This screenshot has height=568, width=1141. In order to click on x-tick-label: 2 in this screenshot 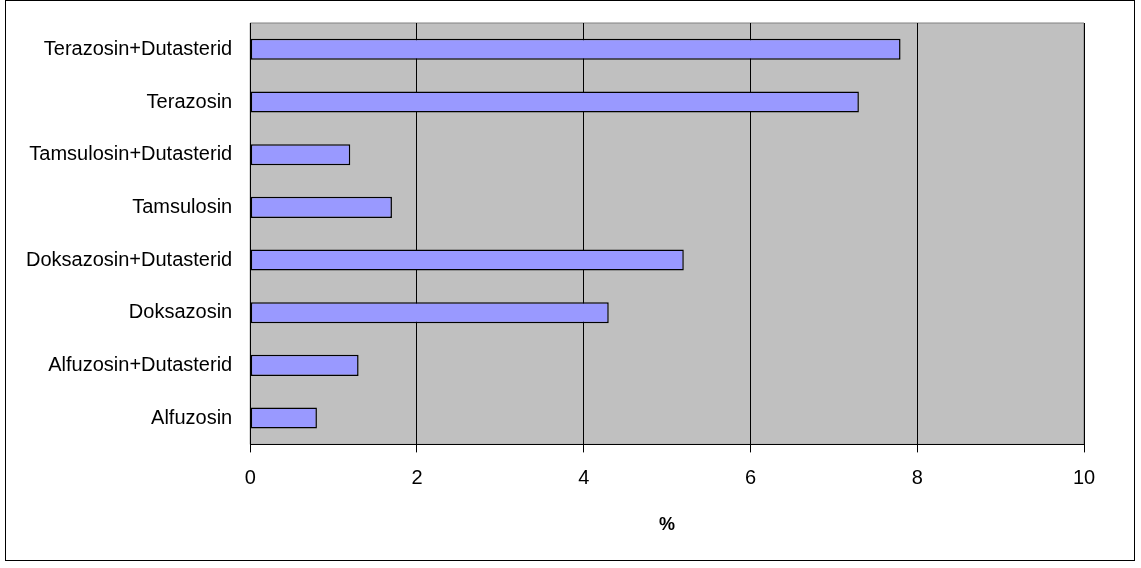, I will do `click(417, 476)`.